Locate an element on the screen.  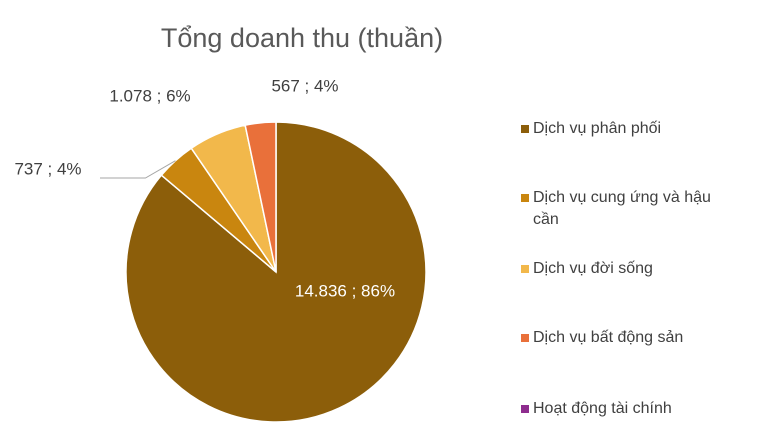
data-label: 14.836 ; 86% is located at coordinates (345, 290).